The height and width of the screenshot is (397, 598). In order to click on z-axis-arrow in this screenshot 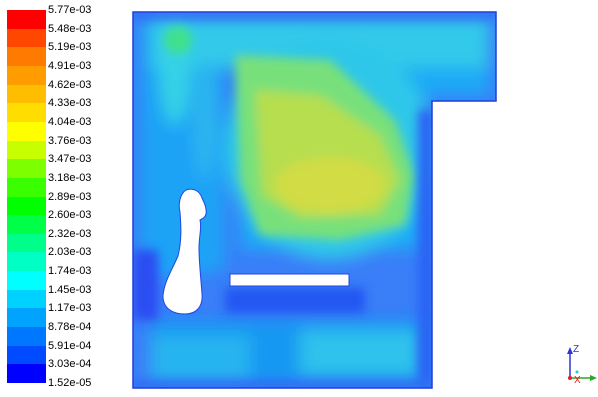, I will do `click(570, 350)`.